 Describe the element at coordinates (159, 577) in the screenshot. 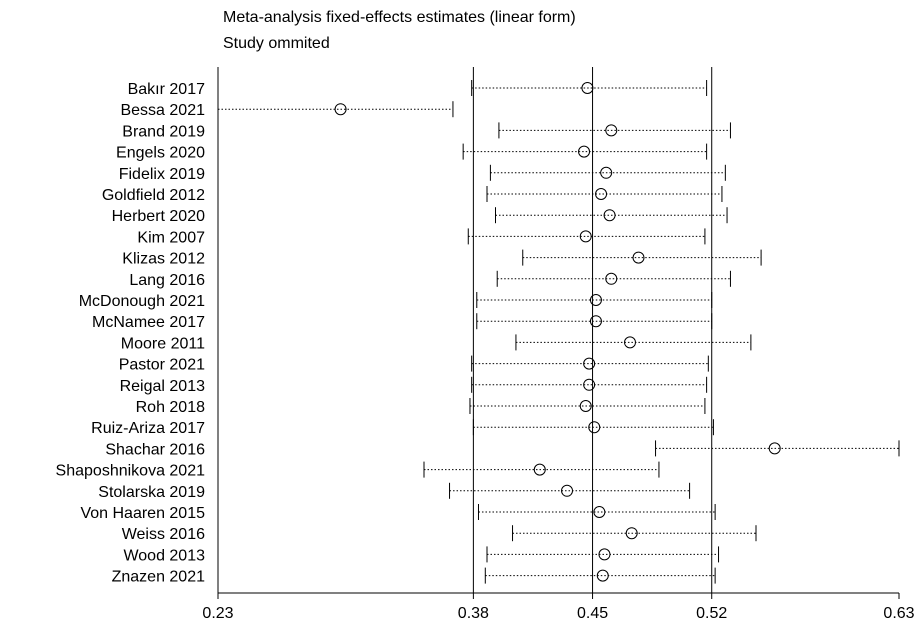

I see `study-label: Znazen 2021` at that location.